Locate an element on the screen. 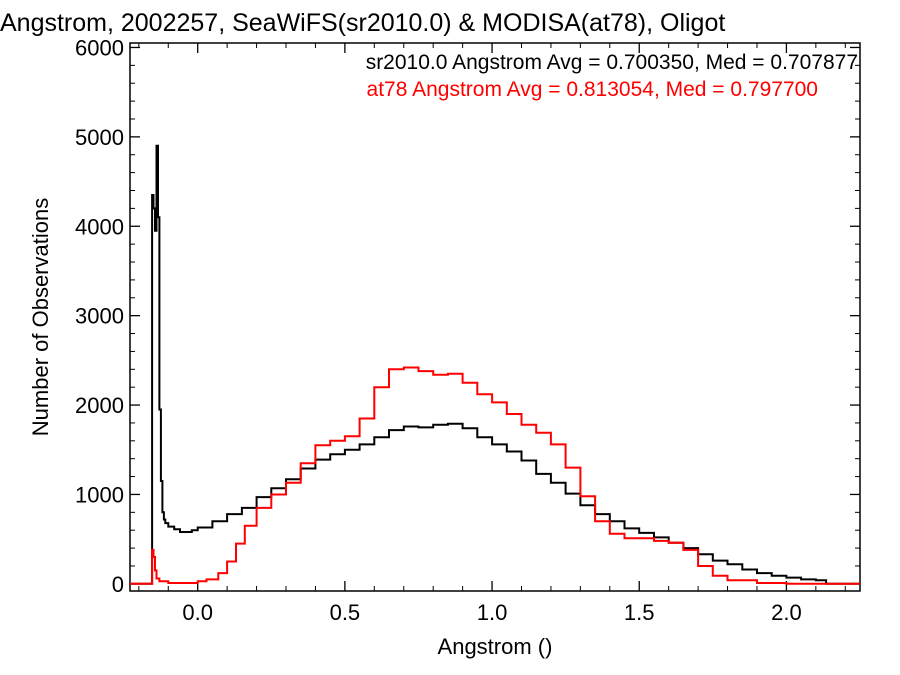  y-tick-label: 6000 is located at coordinates (99, 47).